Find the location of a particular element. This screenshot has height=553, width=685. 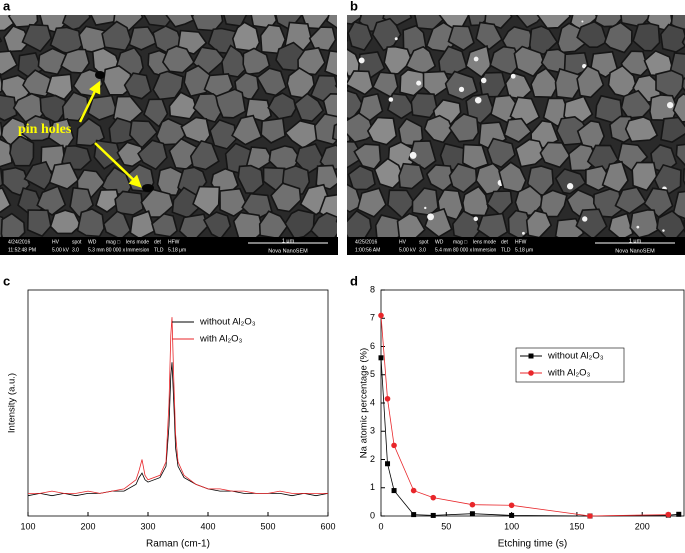

legend-marker is located at coordinates (531, 356).